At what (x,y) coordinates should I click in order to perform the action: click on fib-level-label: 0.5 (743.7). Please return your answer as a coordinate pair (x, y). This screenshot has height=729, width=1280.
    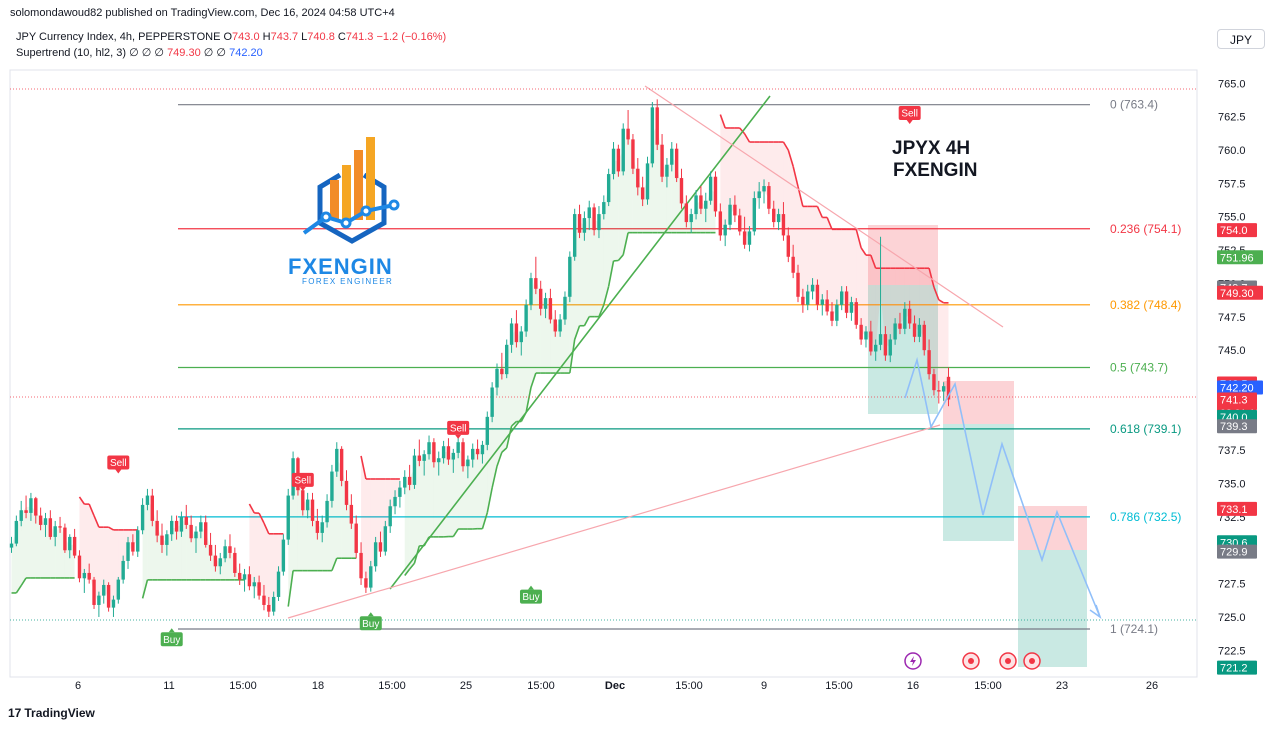
    Looking at the image, I should click on (1139, 367).